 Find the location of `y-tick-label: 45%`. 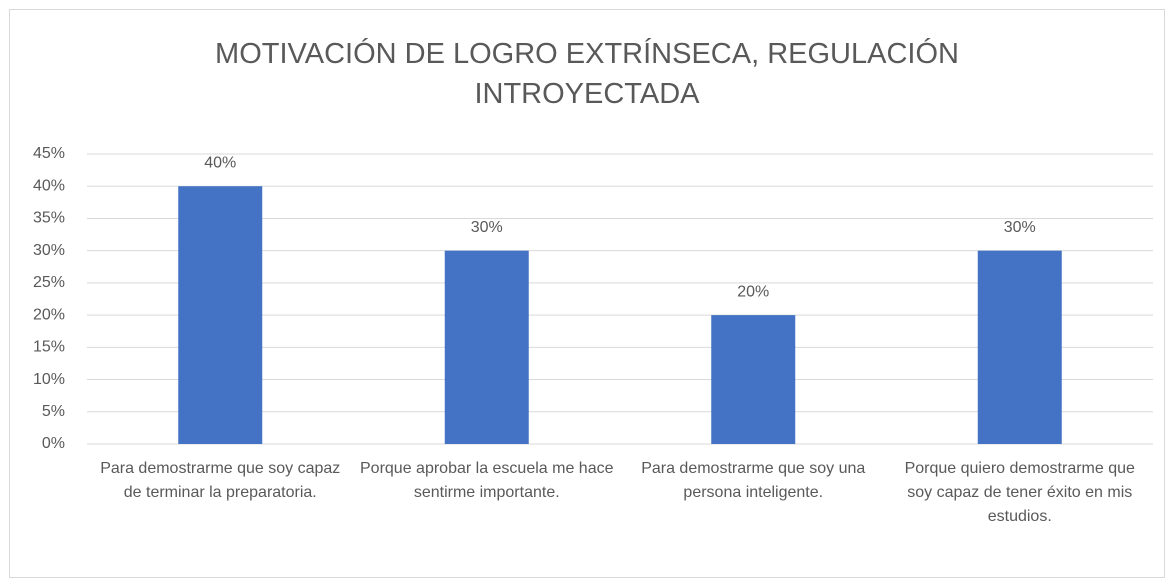

y-tick-label: 45% is located at coordinates (49, 153).